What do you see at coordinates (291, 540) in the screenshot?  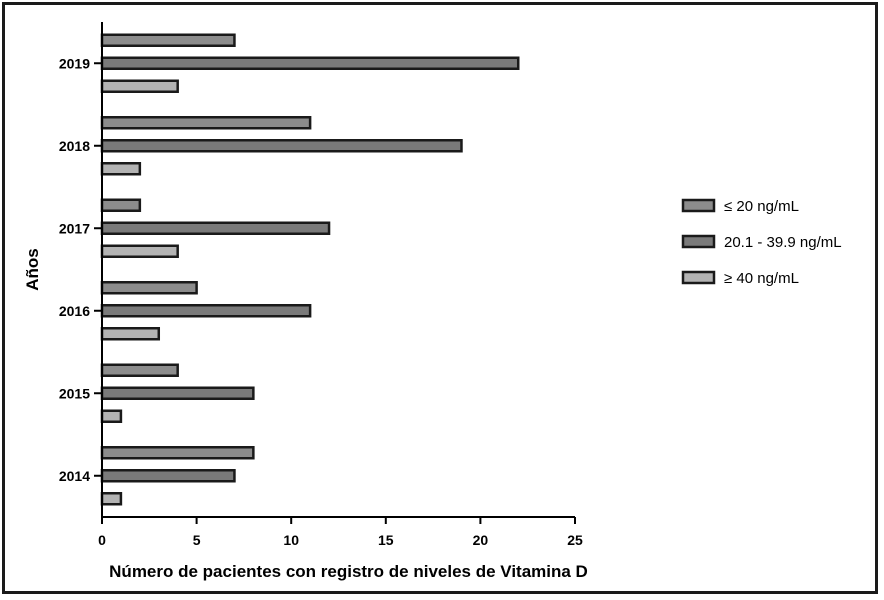 I see `x-tick-label: 10` at bounding box center [291, 540].